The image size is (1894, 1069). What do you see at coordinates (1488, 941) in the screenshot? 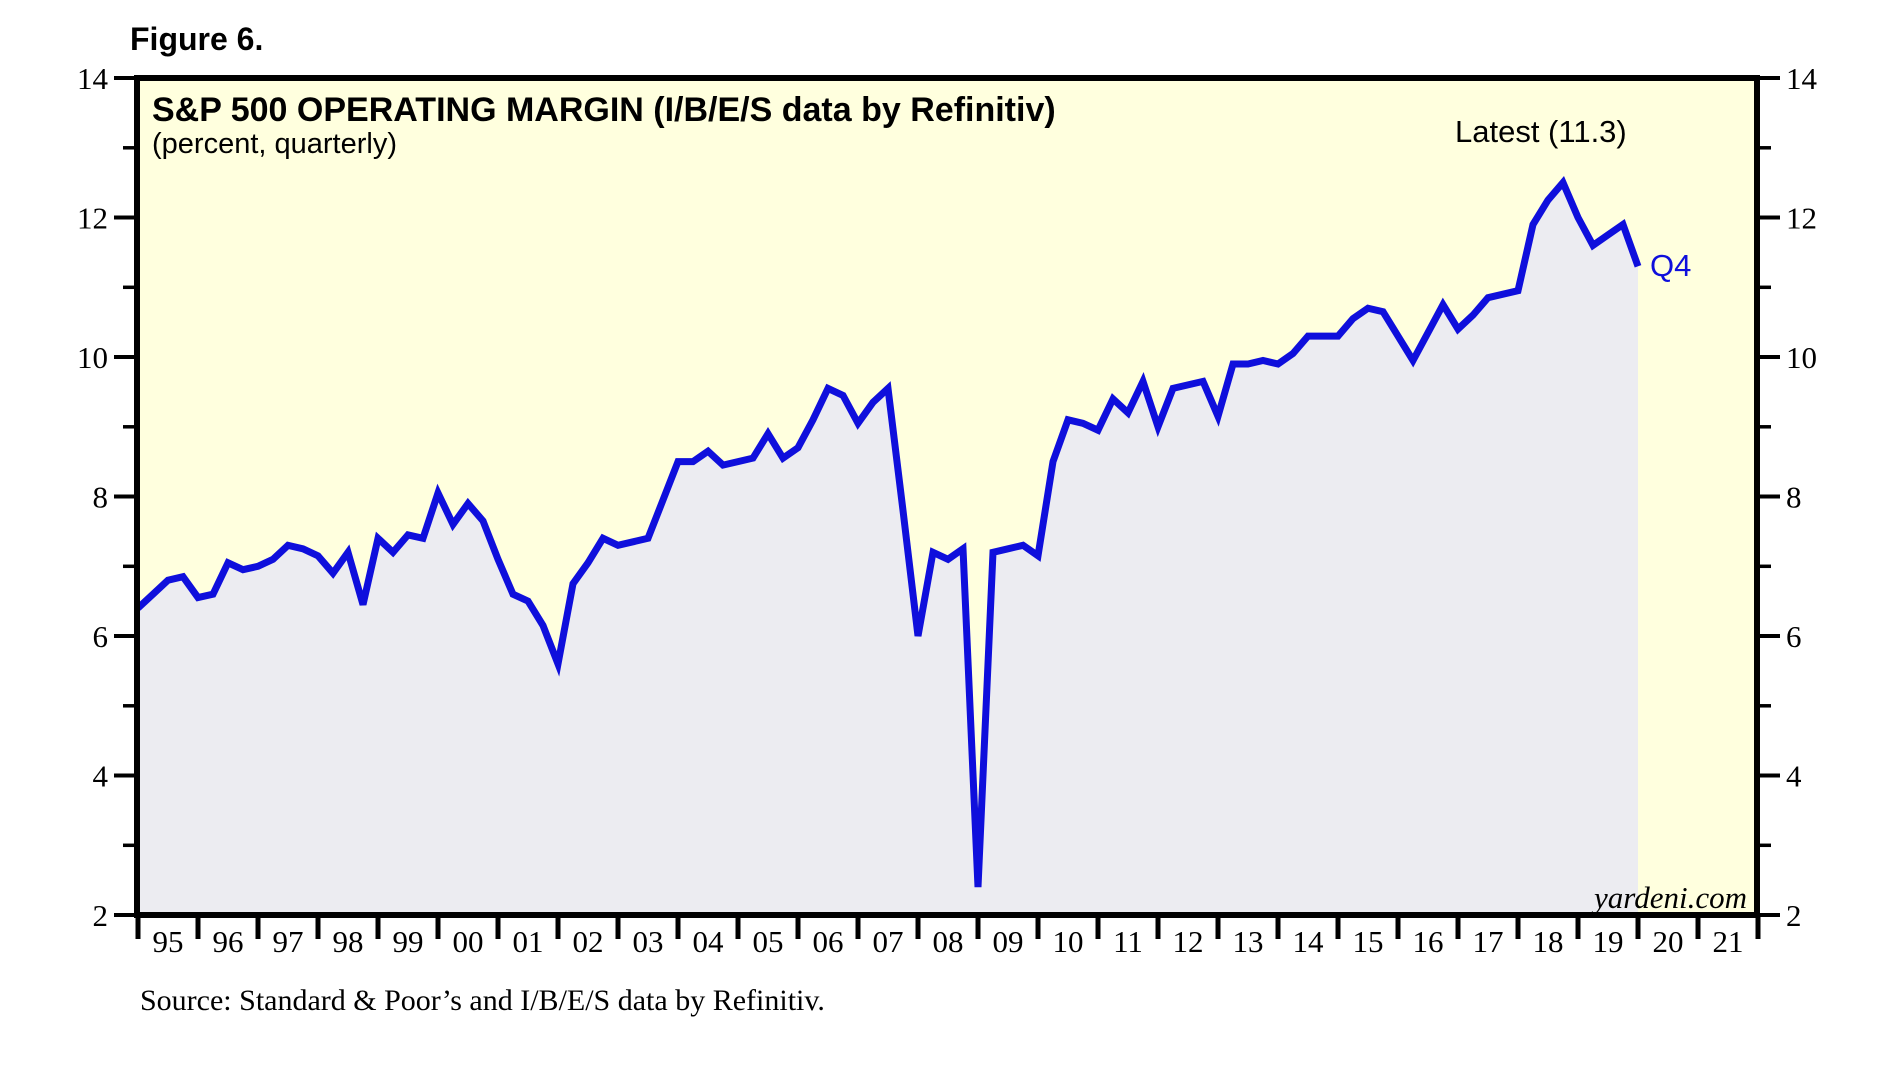
I see `x-axis-label: 17` at bounding box center [1488, 941].